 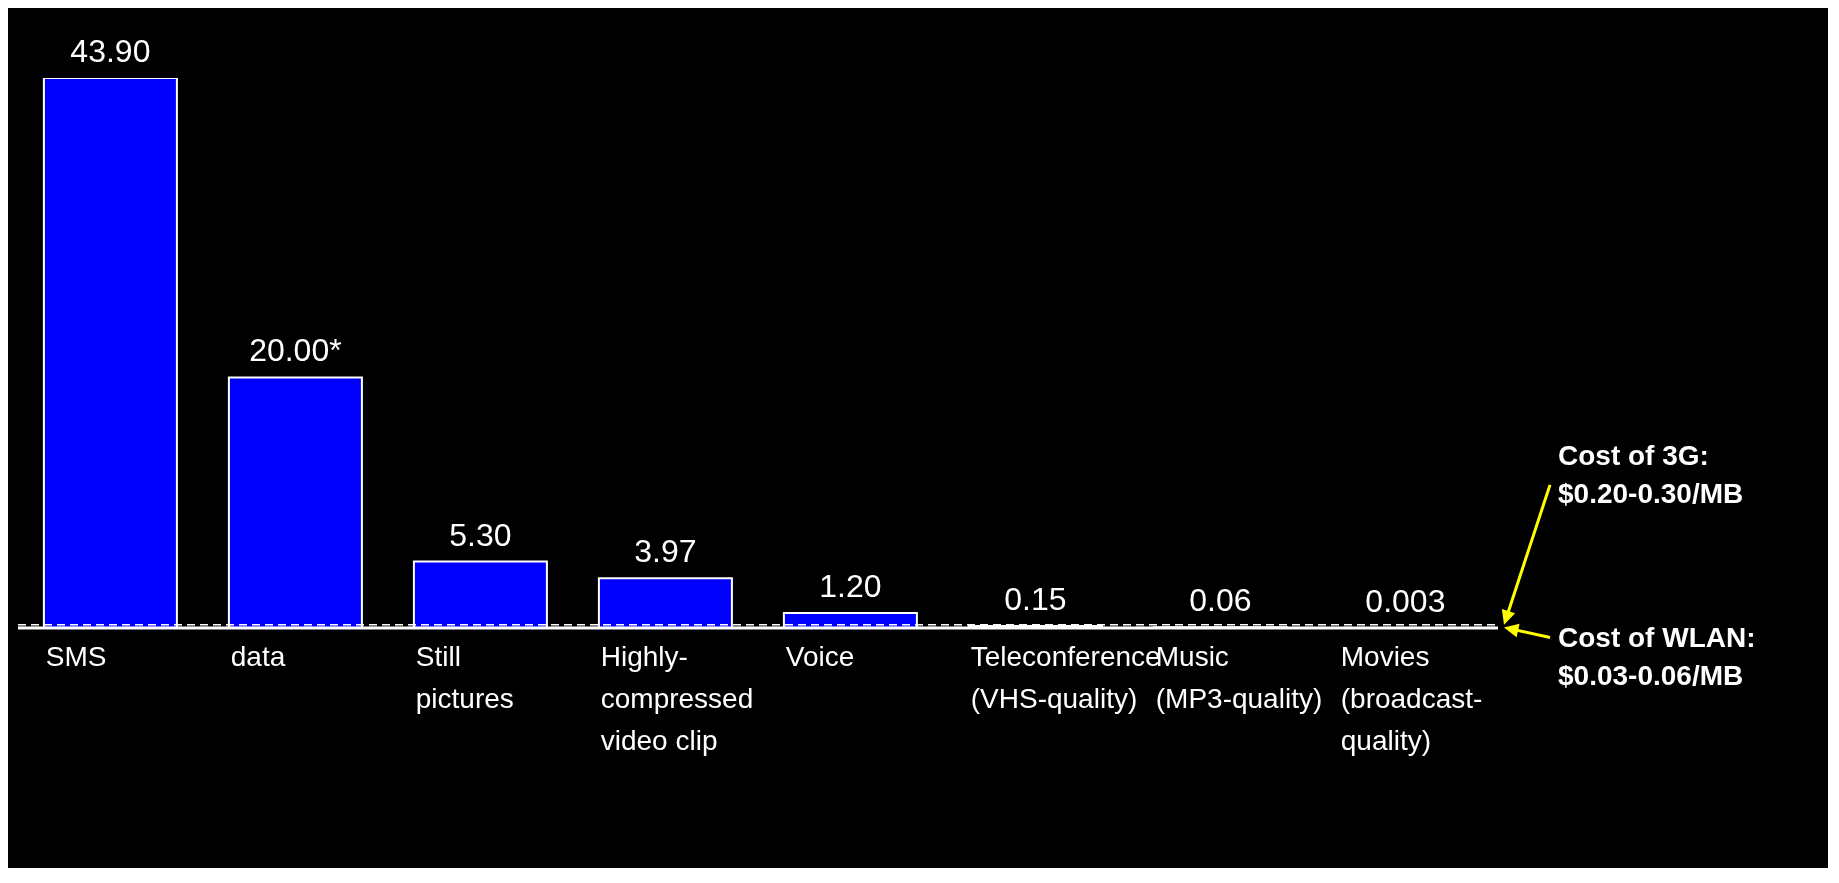 What do you see at coordinates (1657, 657) in the screenshot?
I see `text: Cost of WLAN: $0.03-0.06/MB` at bounding box center [1657, 657].